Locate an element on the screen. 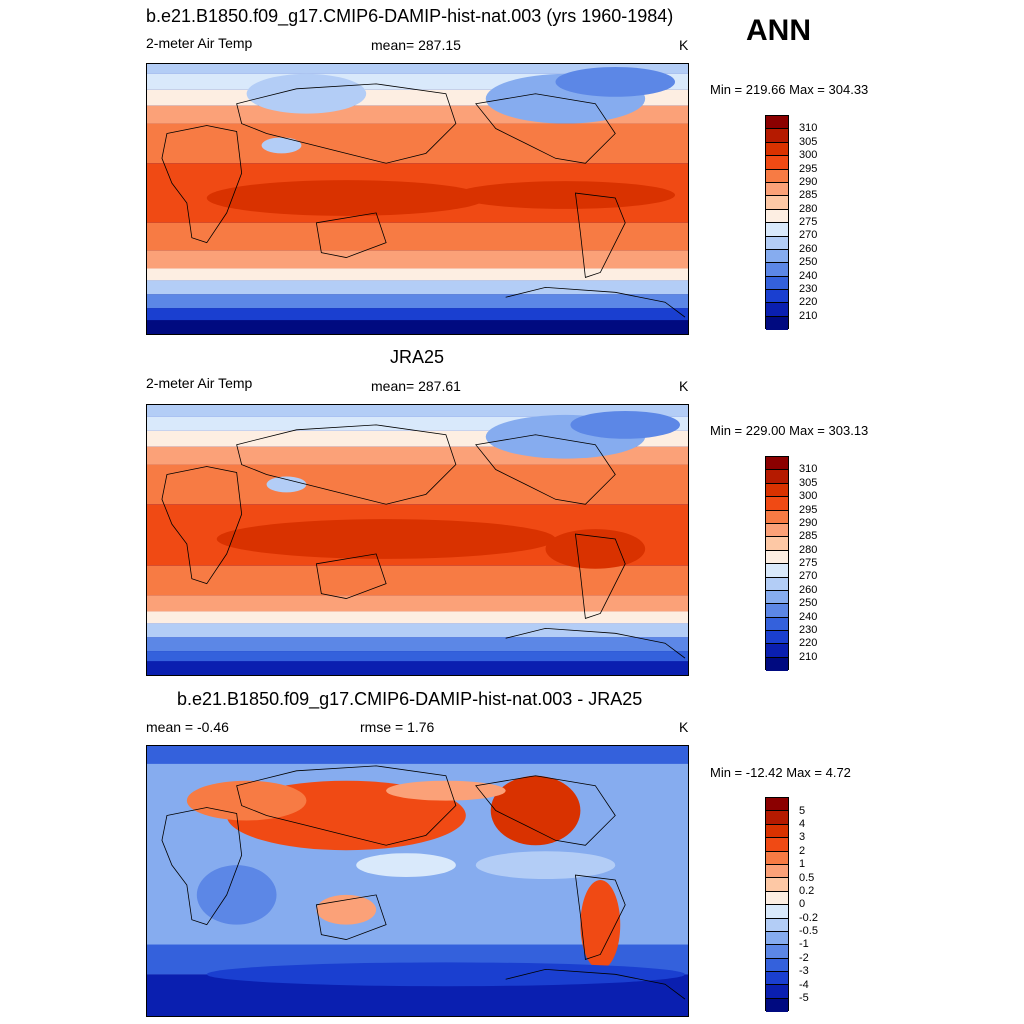 The width and height of the screenshot is (1024, 1024). panel3-colorbar-label: 0.2 is located at coordinates (807, 891).